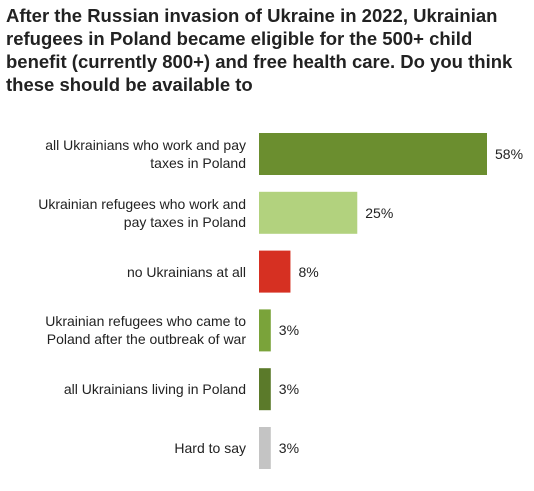 Image resolution: width=534 pixels, height=491 pixels. I want to click on value-label-1: 25%, so click(379, 212).